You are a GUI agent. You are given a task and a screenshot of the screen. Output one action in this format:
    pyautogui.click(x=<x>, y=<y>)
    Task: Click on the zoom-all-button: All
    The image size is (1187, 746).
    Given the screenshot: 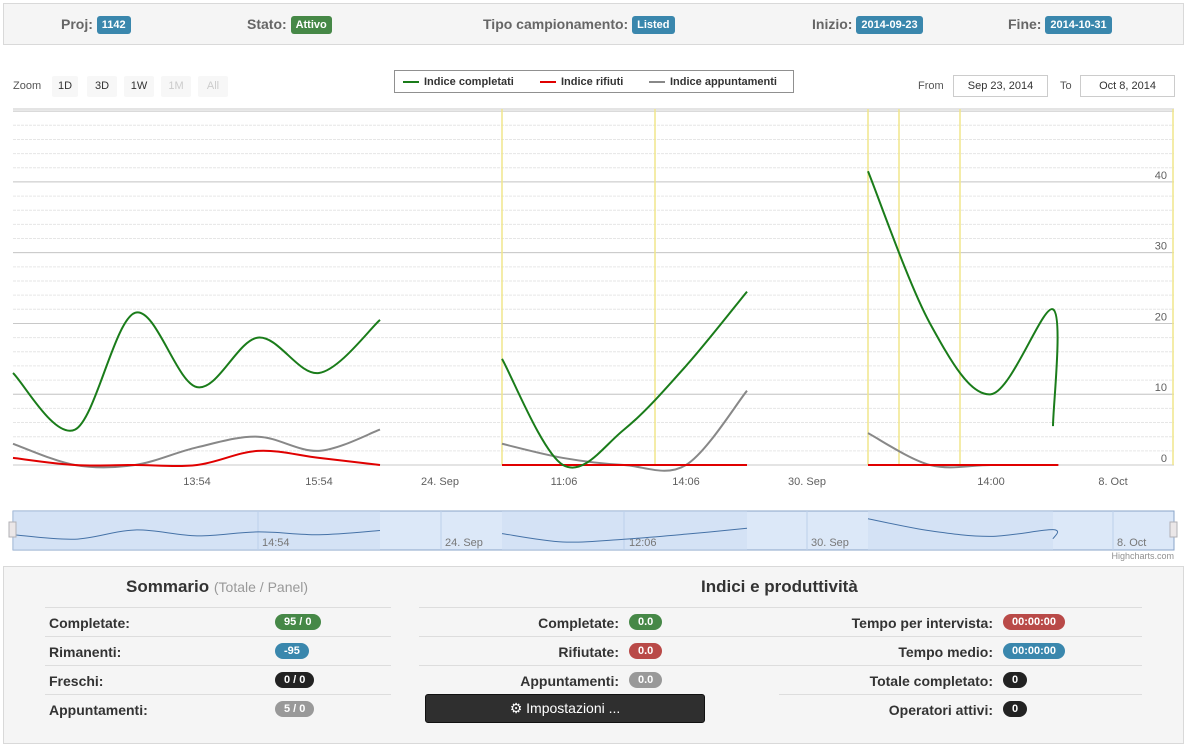 What is the action you would take?
    pyautogui.click(x=213, y=86)
    